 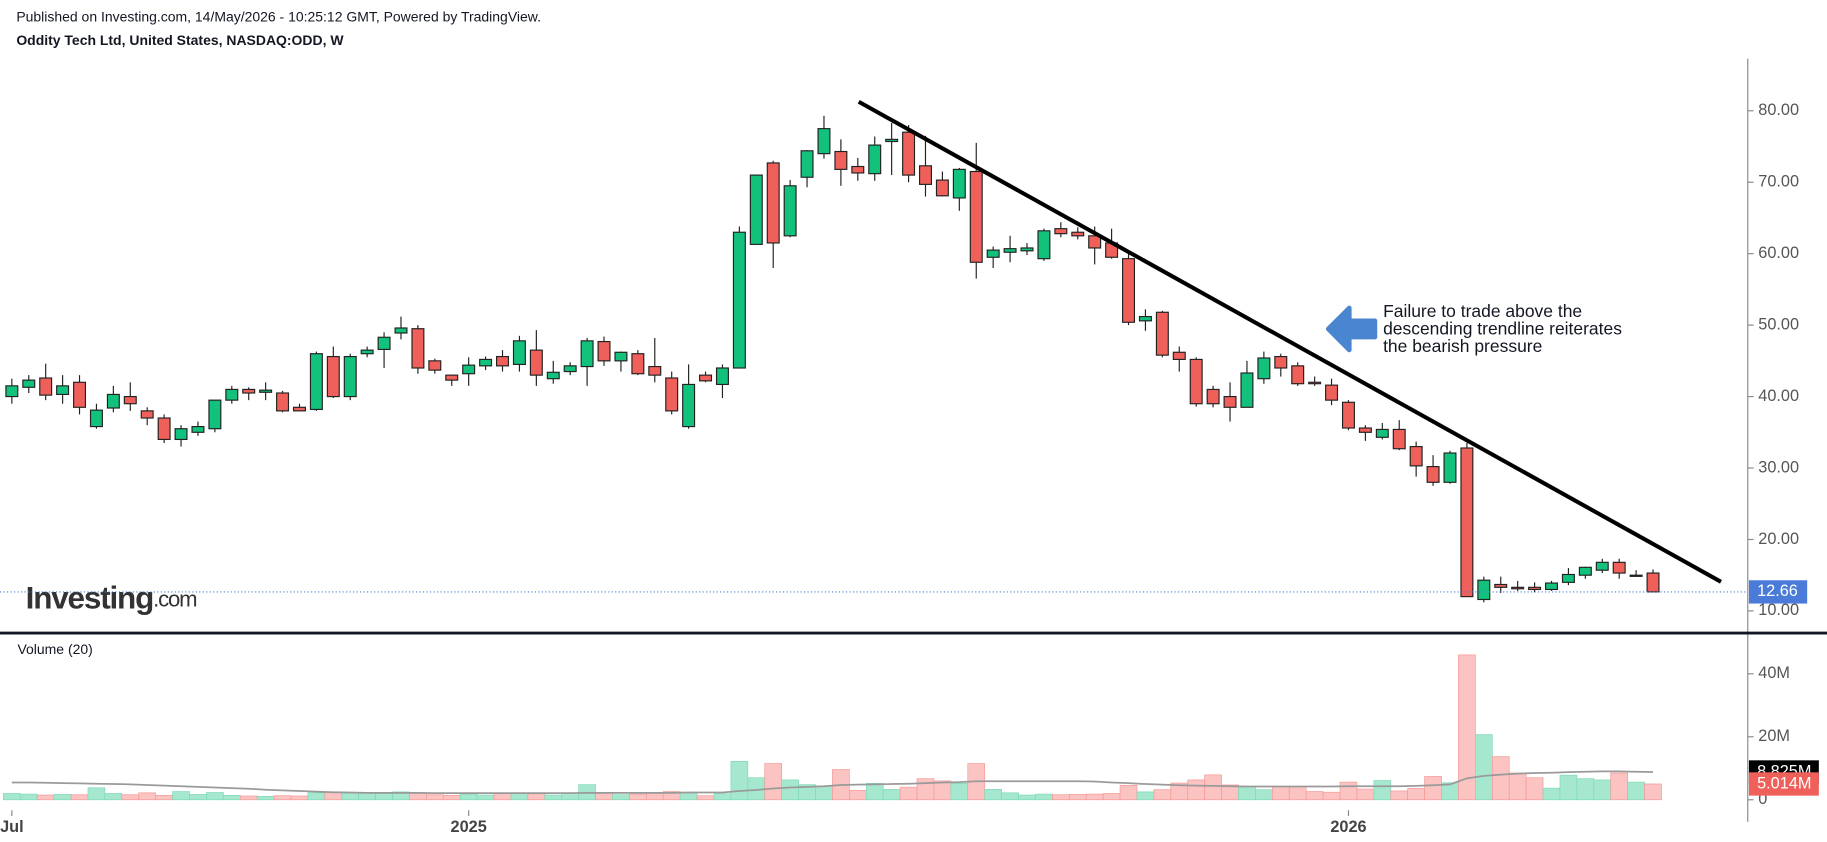 What do you see at coordinates (1784, 783) in the screenshot?
I see `volume-last-label: 5.014M` at bounding box center [1784, 783].